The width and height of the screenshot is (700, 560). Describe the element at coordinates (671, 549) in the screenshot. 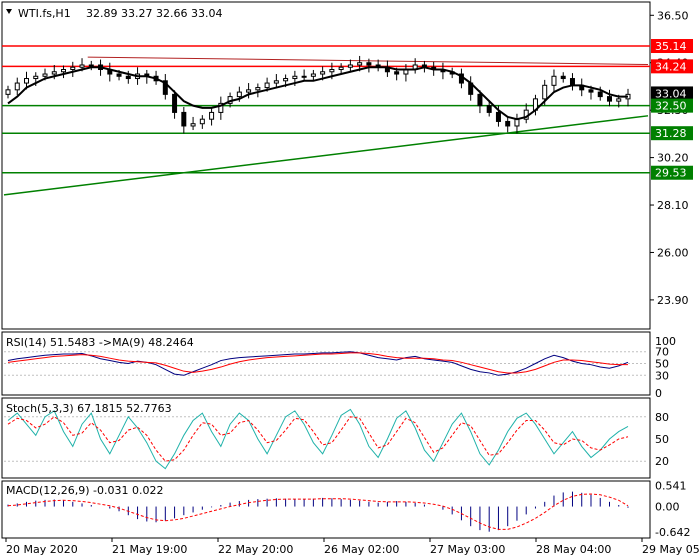

I see `time-tick-label-6: 29 May 05:00` at that location.